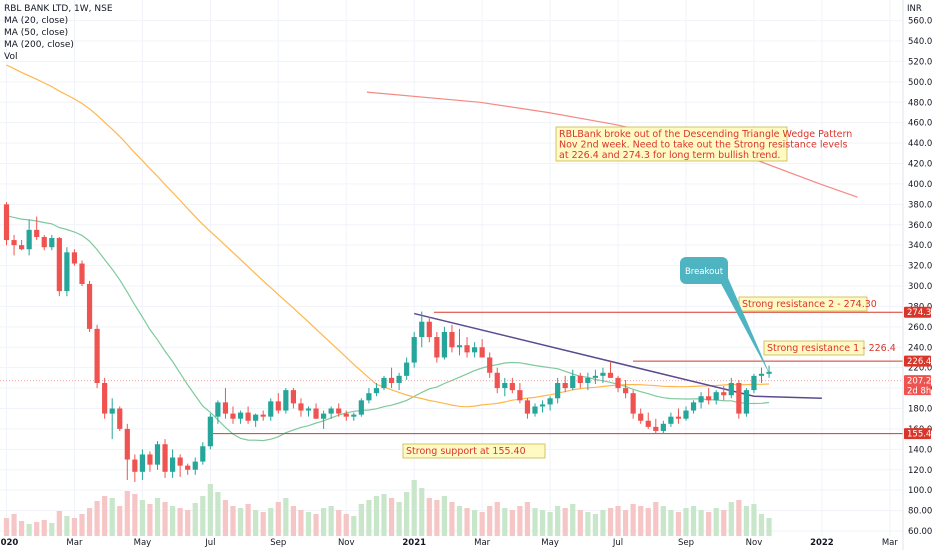 The image size is (932, 550). What do you see at coordinates (917, 385) in the screenshot?
I see `tag-last-bg` at bounding box center [917, 385].